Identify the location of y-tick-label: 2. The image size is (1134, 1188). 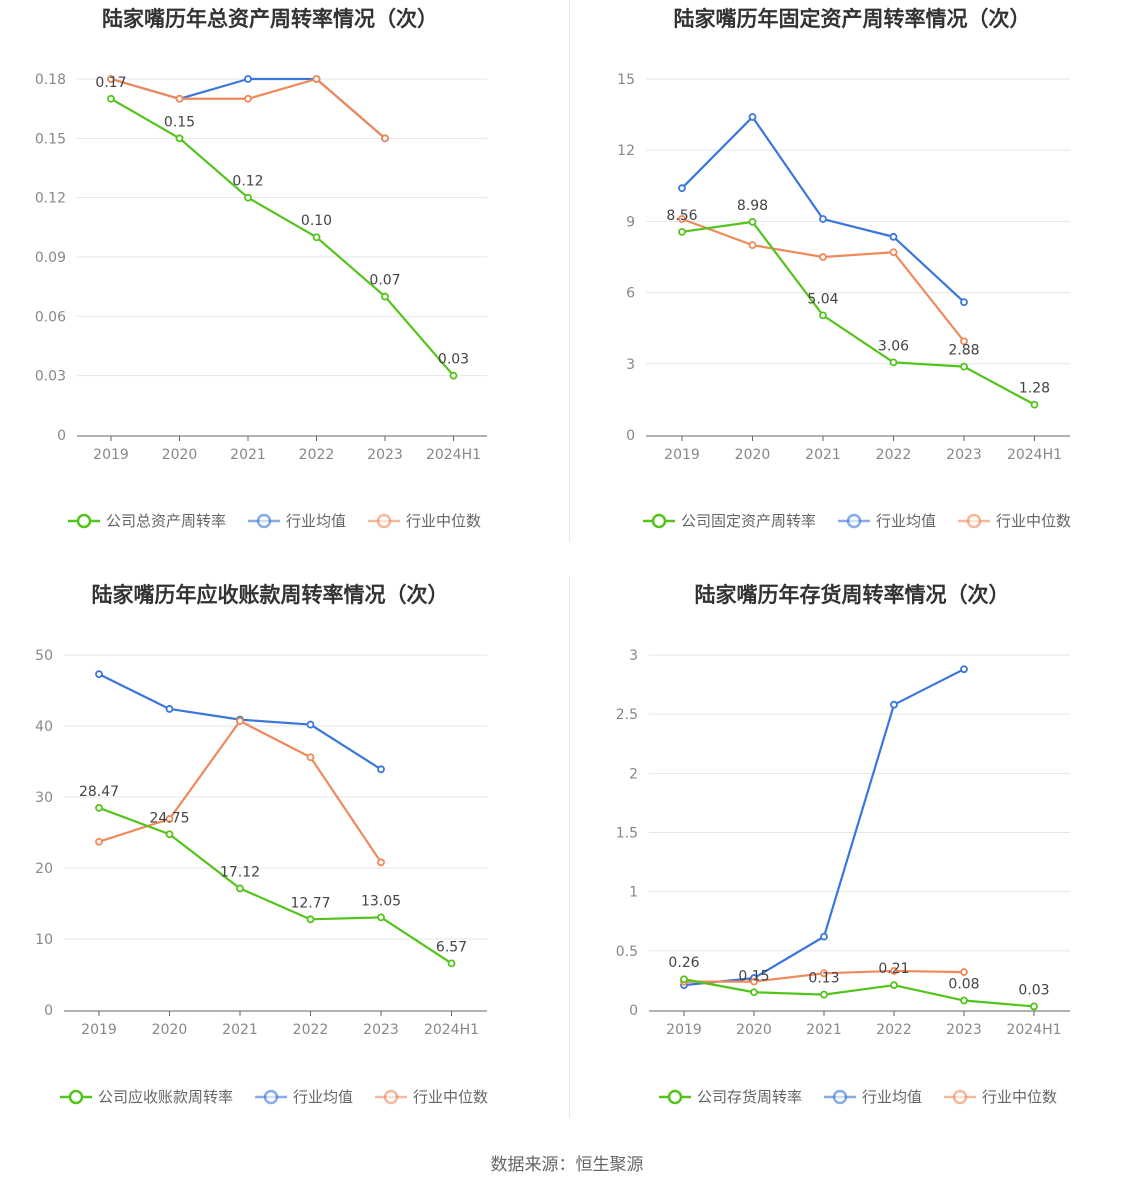
(633, 774).